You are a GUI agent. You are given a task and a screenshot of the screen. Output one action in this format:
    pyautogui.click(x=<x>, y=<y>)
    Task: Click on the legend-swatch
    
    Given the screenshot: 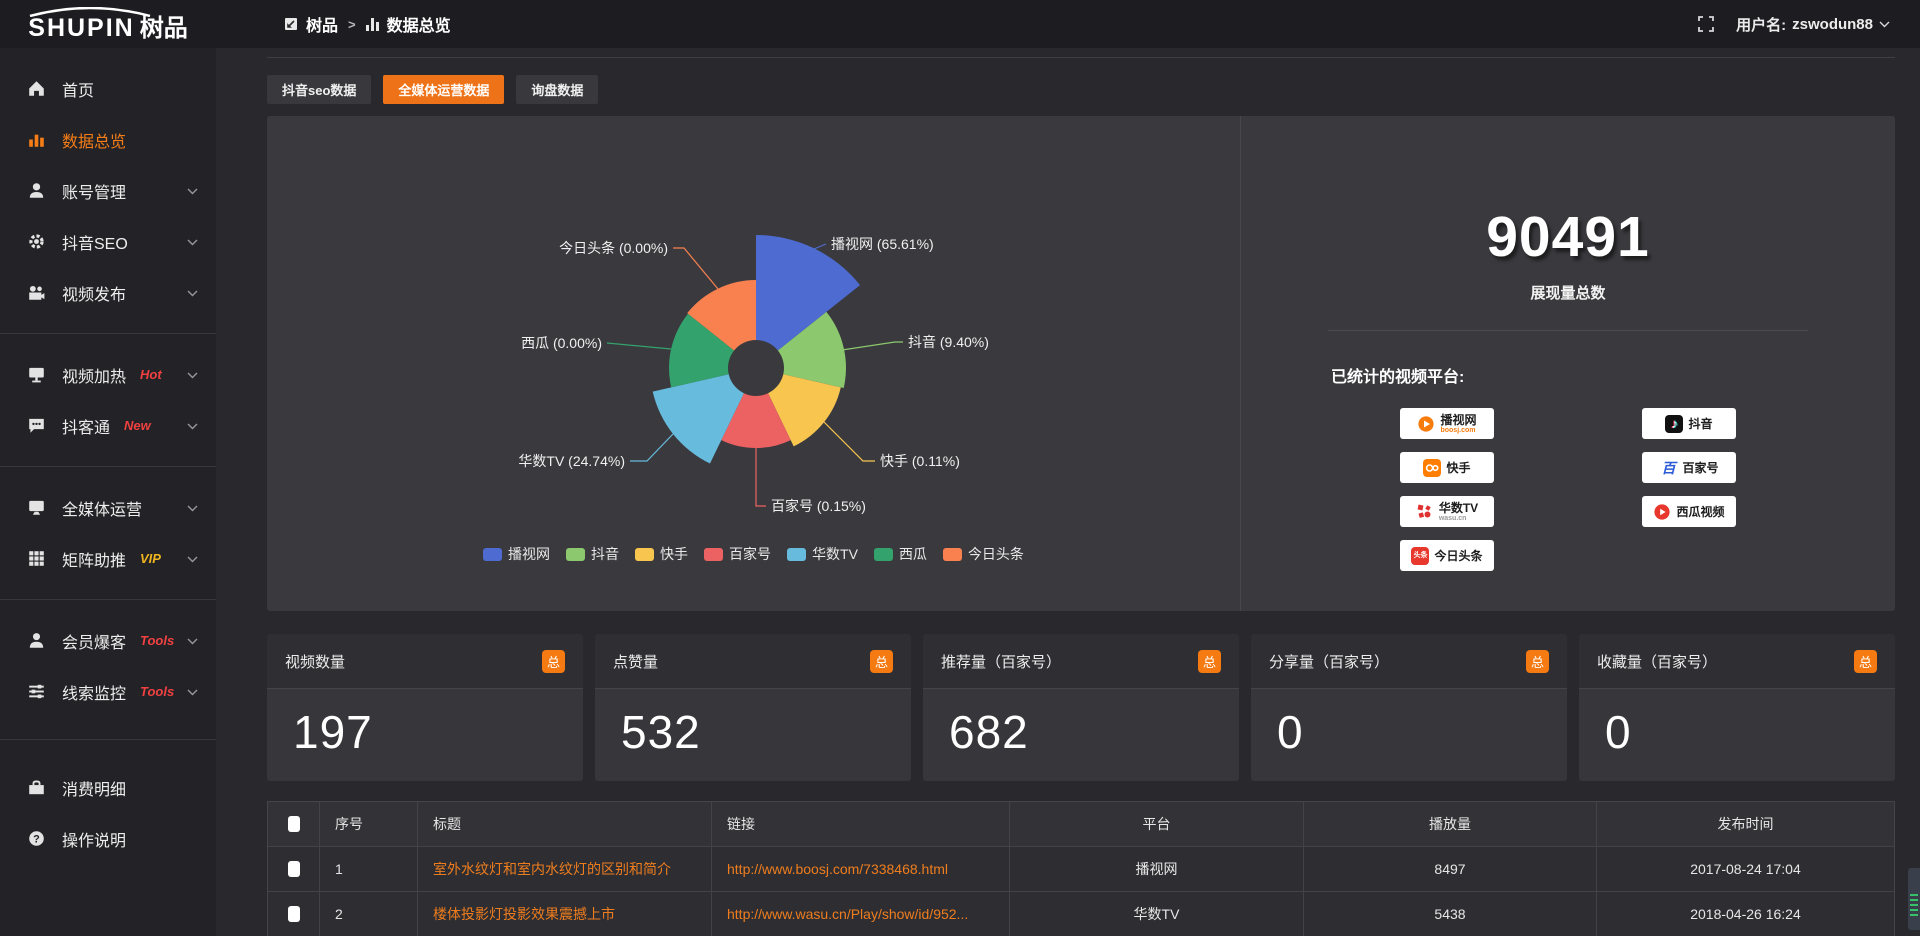 What is the action you would take?
    pyautogui.click(x=493, y=554)
    